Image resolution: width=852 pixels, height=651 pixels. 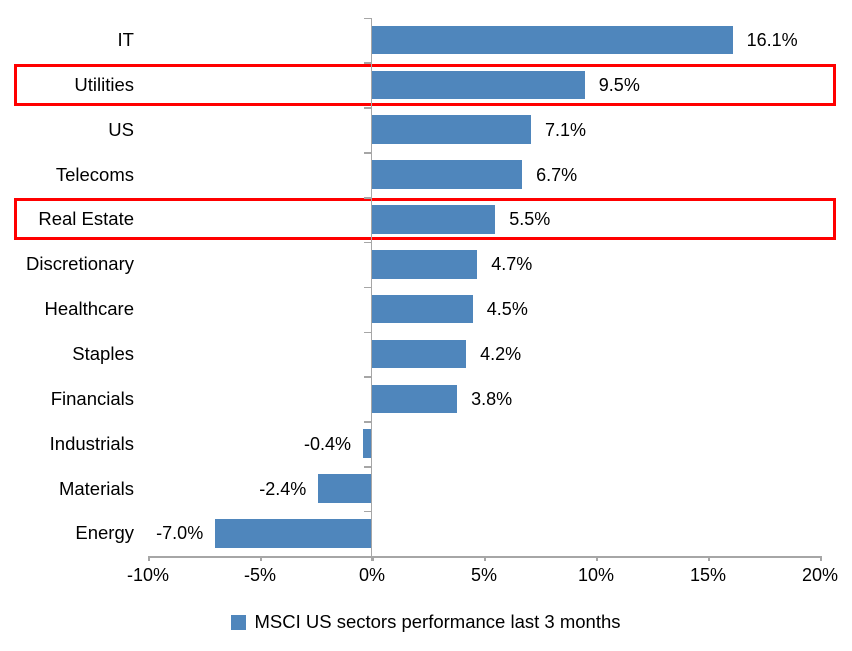 What do you see at coordinates (415, 399) in the screenshot?
I see `bar-financials` at bounding box center [415, 399].